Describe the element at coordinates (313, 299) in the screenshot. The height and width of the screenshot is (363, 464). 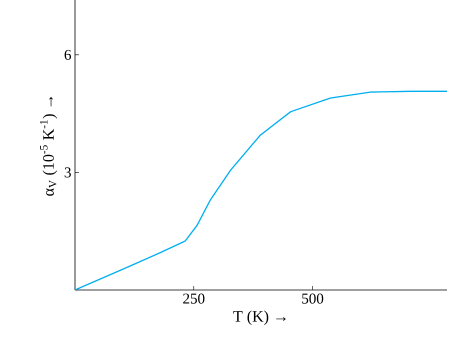
I see `x-tick-label: 500` at that location.